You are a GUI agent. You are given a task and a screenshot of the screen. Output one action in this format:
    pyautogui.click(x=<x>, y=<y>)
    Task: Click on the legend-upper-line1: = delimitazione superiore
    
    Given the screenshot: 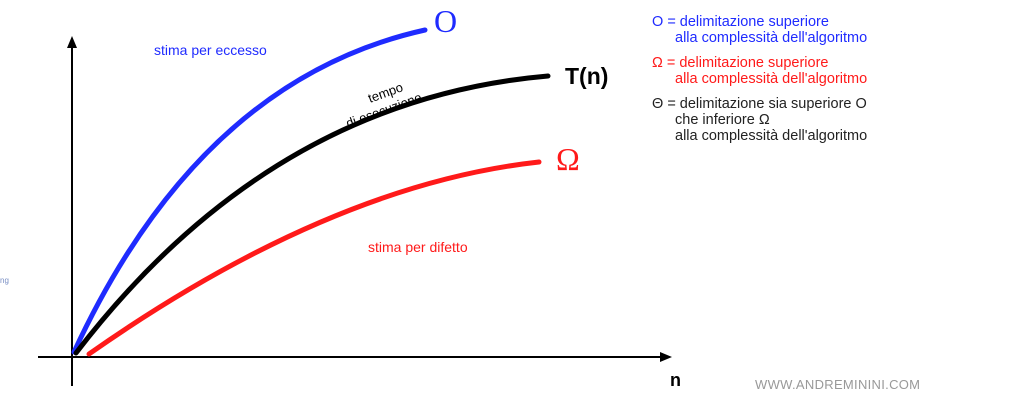 What is the action you would take?
    pyautogui.click(x=748, y=22)
    